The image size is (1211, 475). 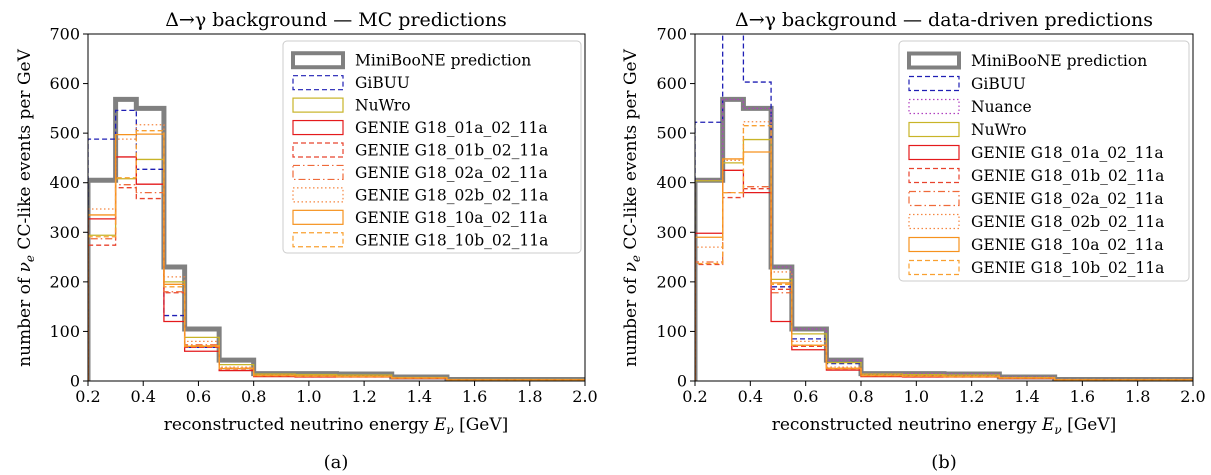 I want to click on panel-b-xtick-label: 1.6, so click(x=1082, y=396).